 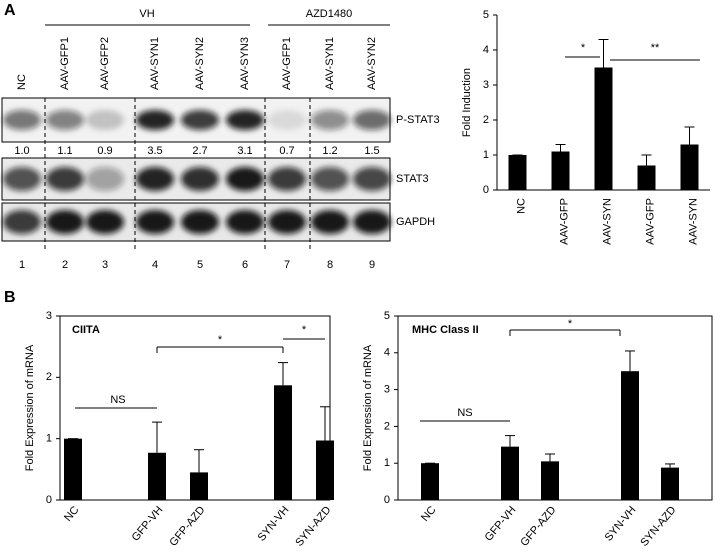 What do you see at coordinates (245, 265) in the screenshot?
I see `lane-number: 6` at bounding box center [245, 265].